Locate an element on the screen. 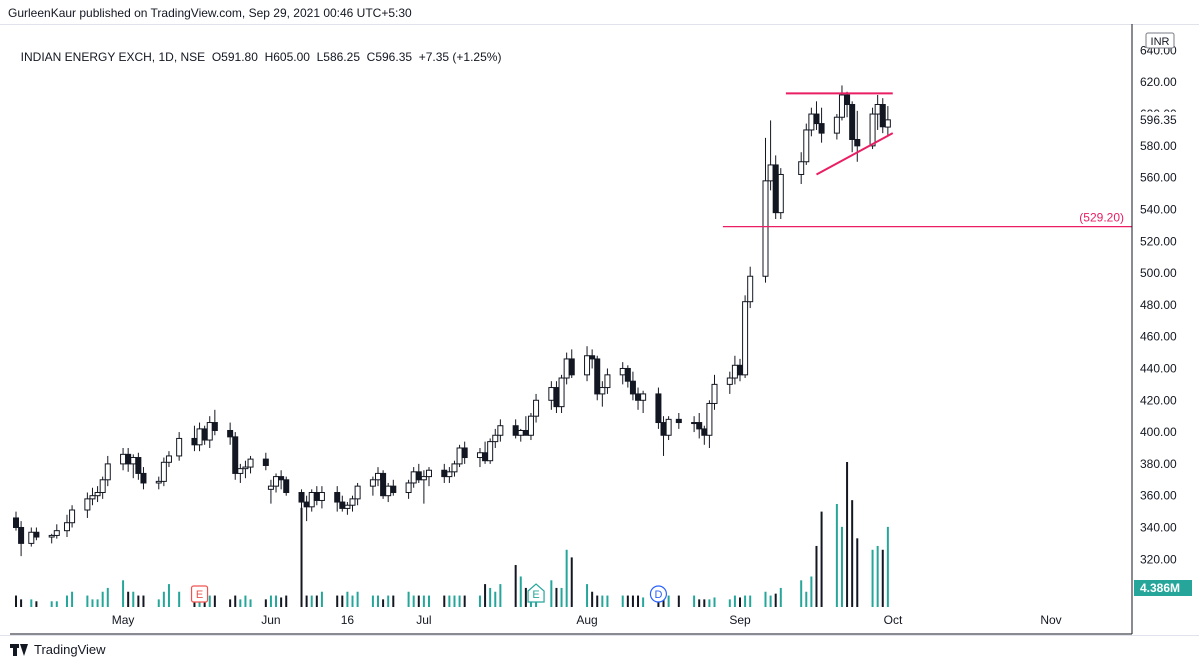 This screenshot has height=668, width=1199. earnings-marker is located at coordinates (199, 594).